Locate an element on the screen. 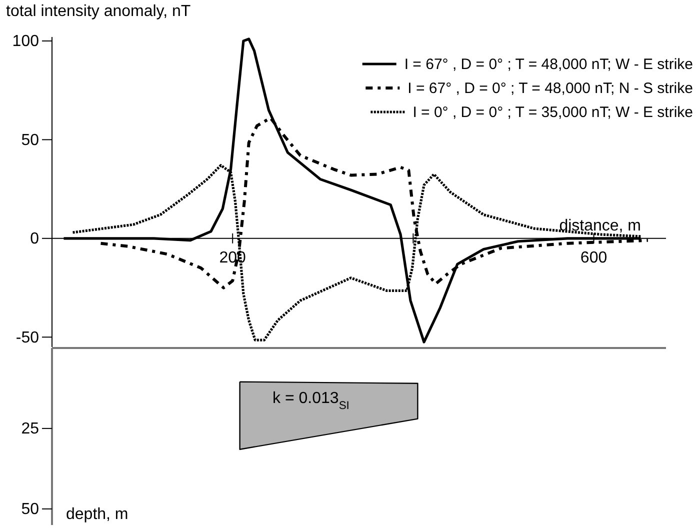 This screenshot has width=697, height=529. y-axis-title: depth, m is located at coordinates (97, 514).